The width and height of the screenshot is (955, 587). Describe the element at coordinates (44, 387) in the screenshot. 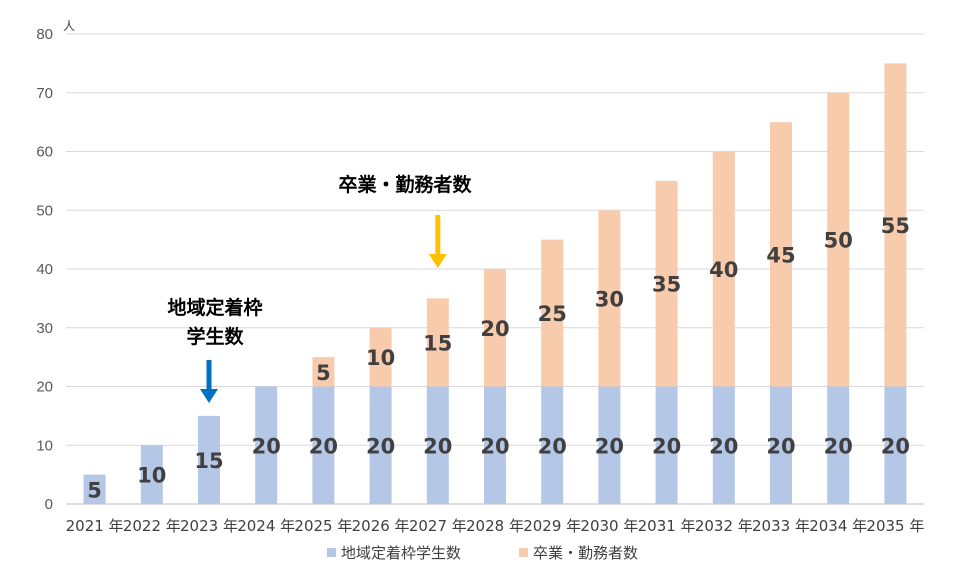

I see `y-tick-label: 20` at that location.